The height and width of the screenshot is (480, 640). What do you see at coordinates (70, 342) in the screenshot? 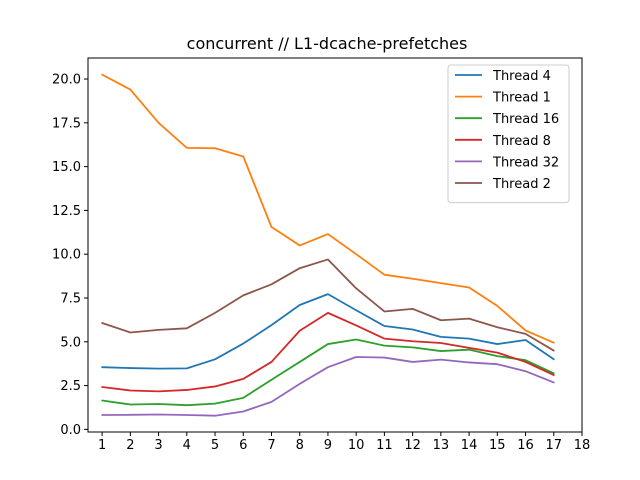
I see `y-tick-label: 5.0` at bounding box center [70, 342].